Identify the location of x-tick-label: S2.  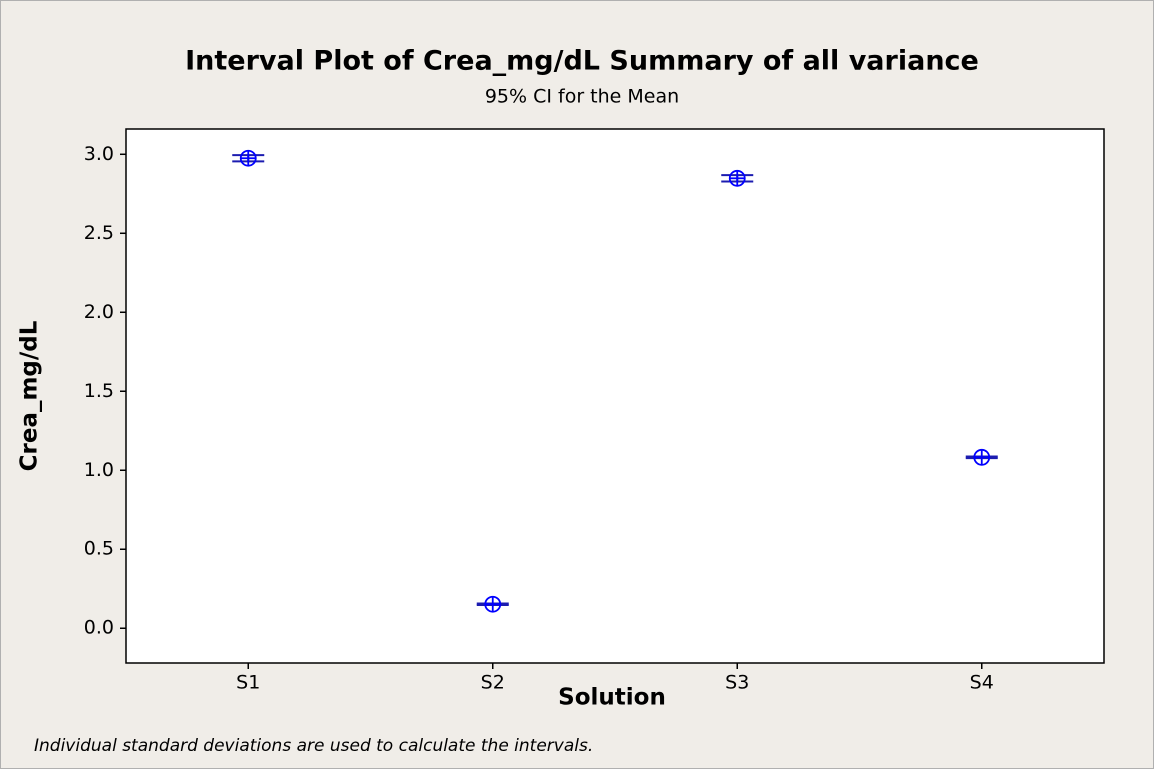
(493, 683).